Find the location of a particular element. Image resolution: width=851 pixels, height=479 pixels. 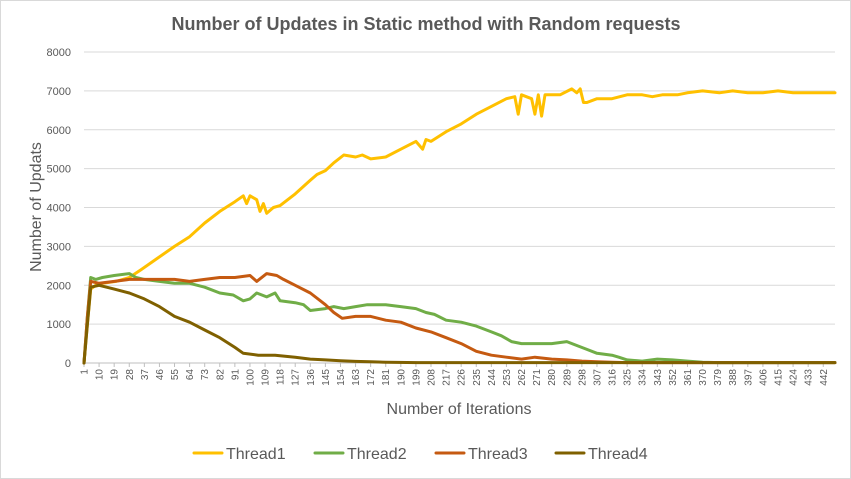

x-tick-label: 217 is located at coordinates (447, 377).